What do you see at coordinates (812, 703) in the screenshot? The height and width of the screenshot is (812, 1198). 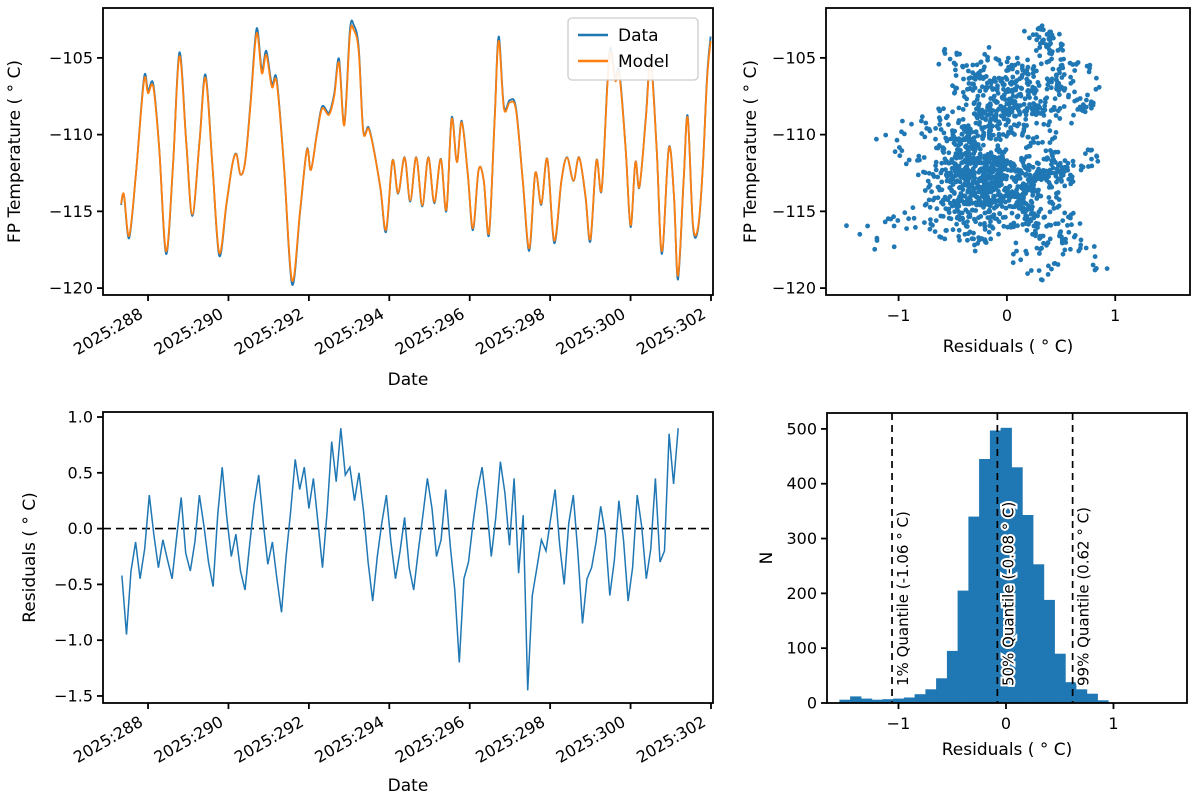 I see `y-tick-label: 0` at bounding box center [812, 703].